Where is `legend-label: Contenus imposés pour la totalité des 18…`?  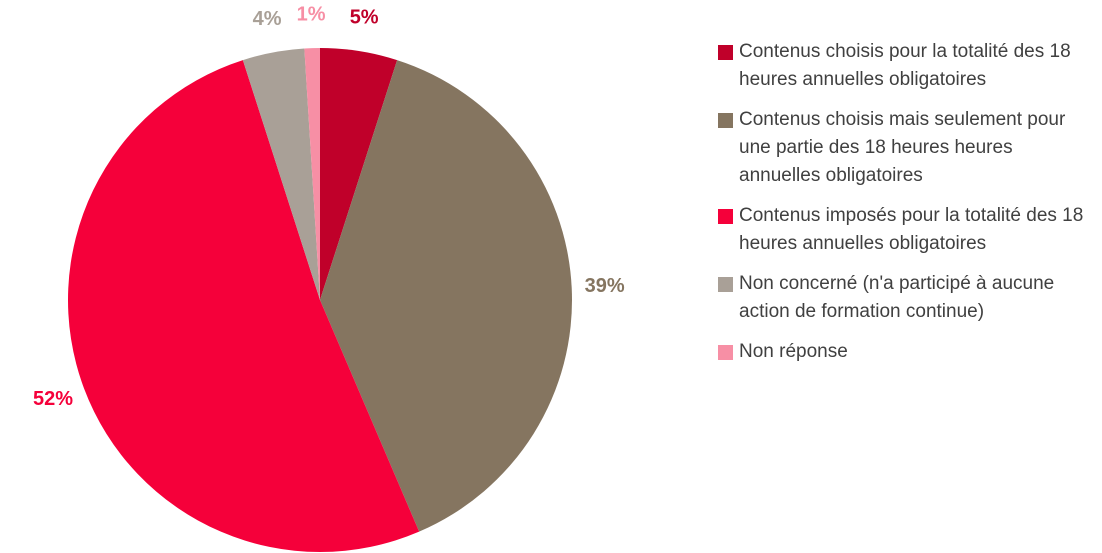 legend-label: Contenus imposés pour la totalité des 18… is located at coordinates (911, 229).